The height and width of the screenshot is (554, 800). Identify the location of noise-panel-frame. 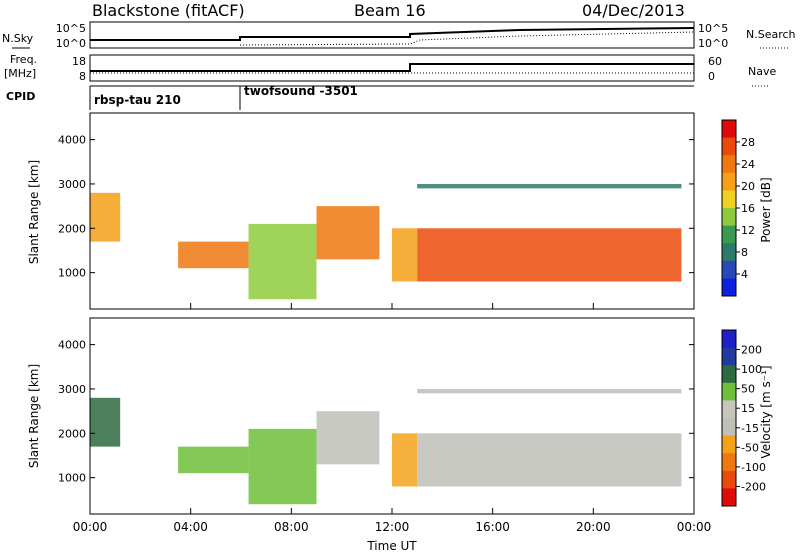
(392, 35).